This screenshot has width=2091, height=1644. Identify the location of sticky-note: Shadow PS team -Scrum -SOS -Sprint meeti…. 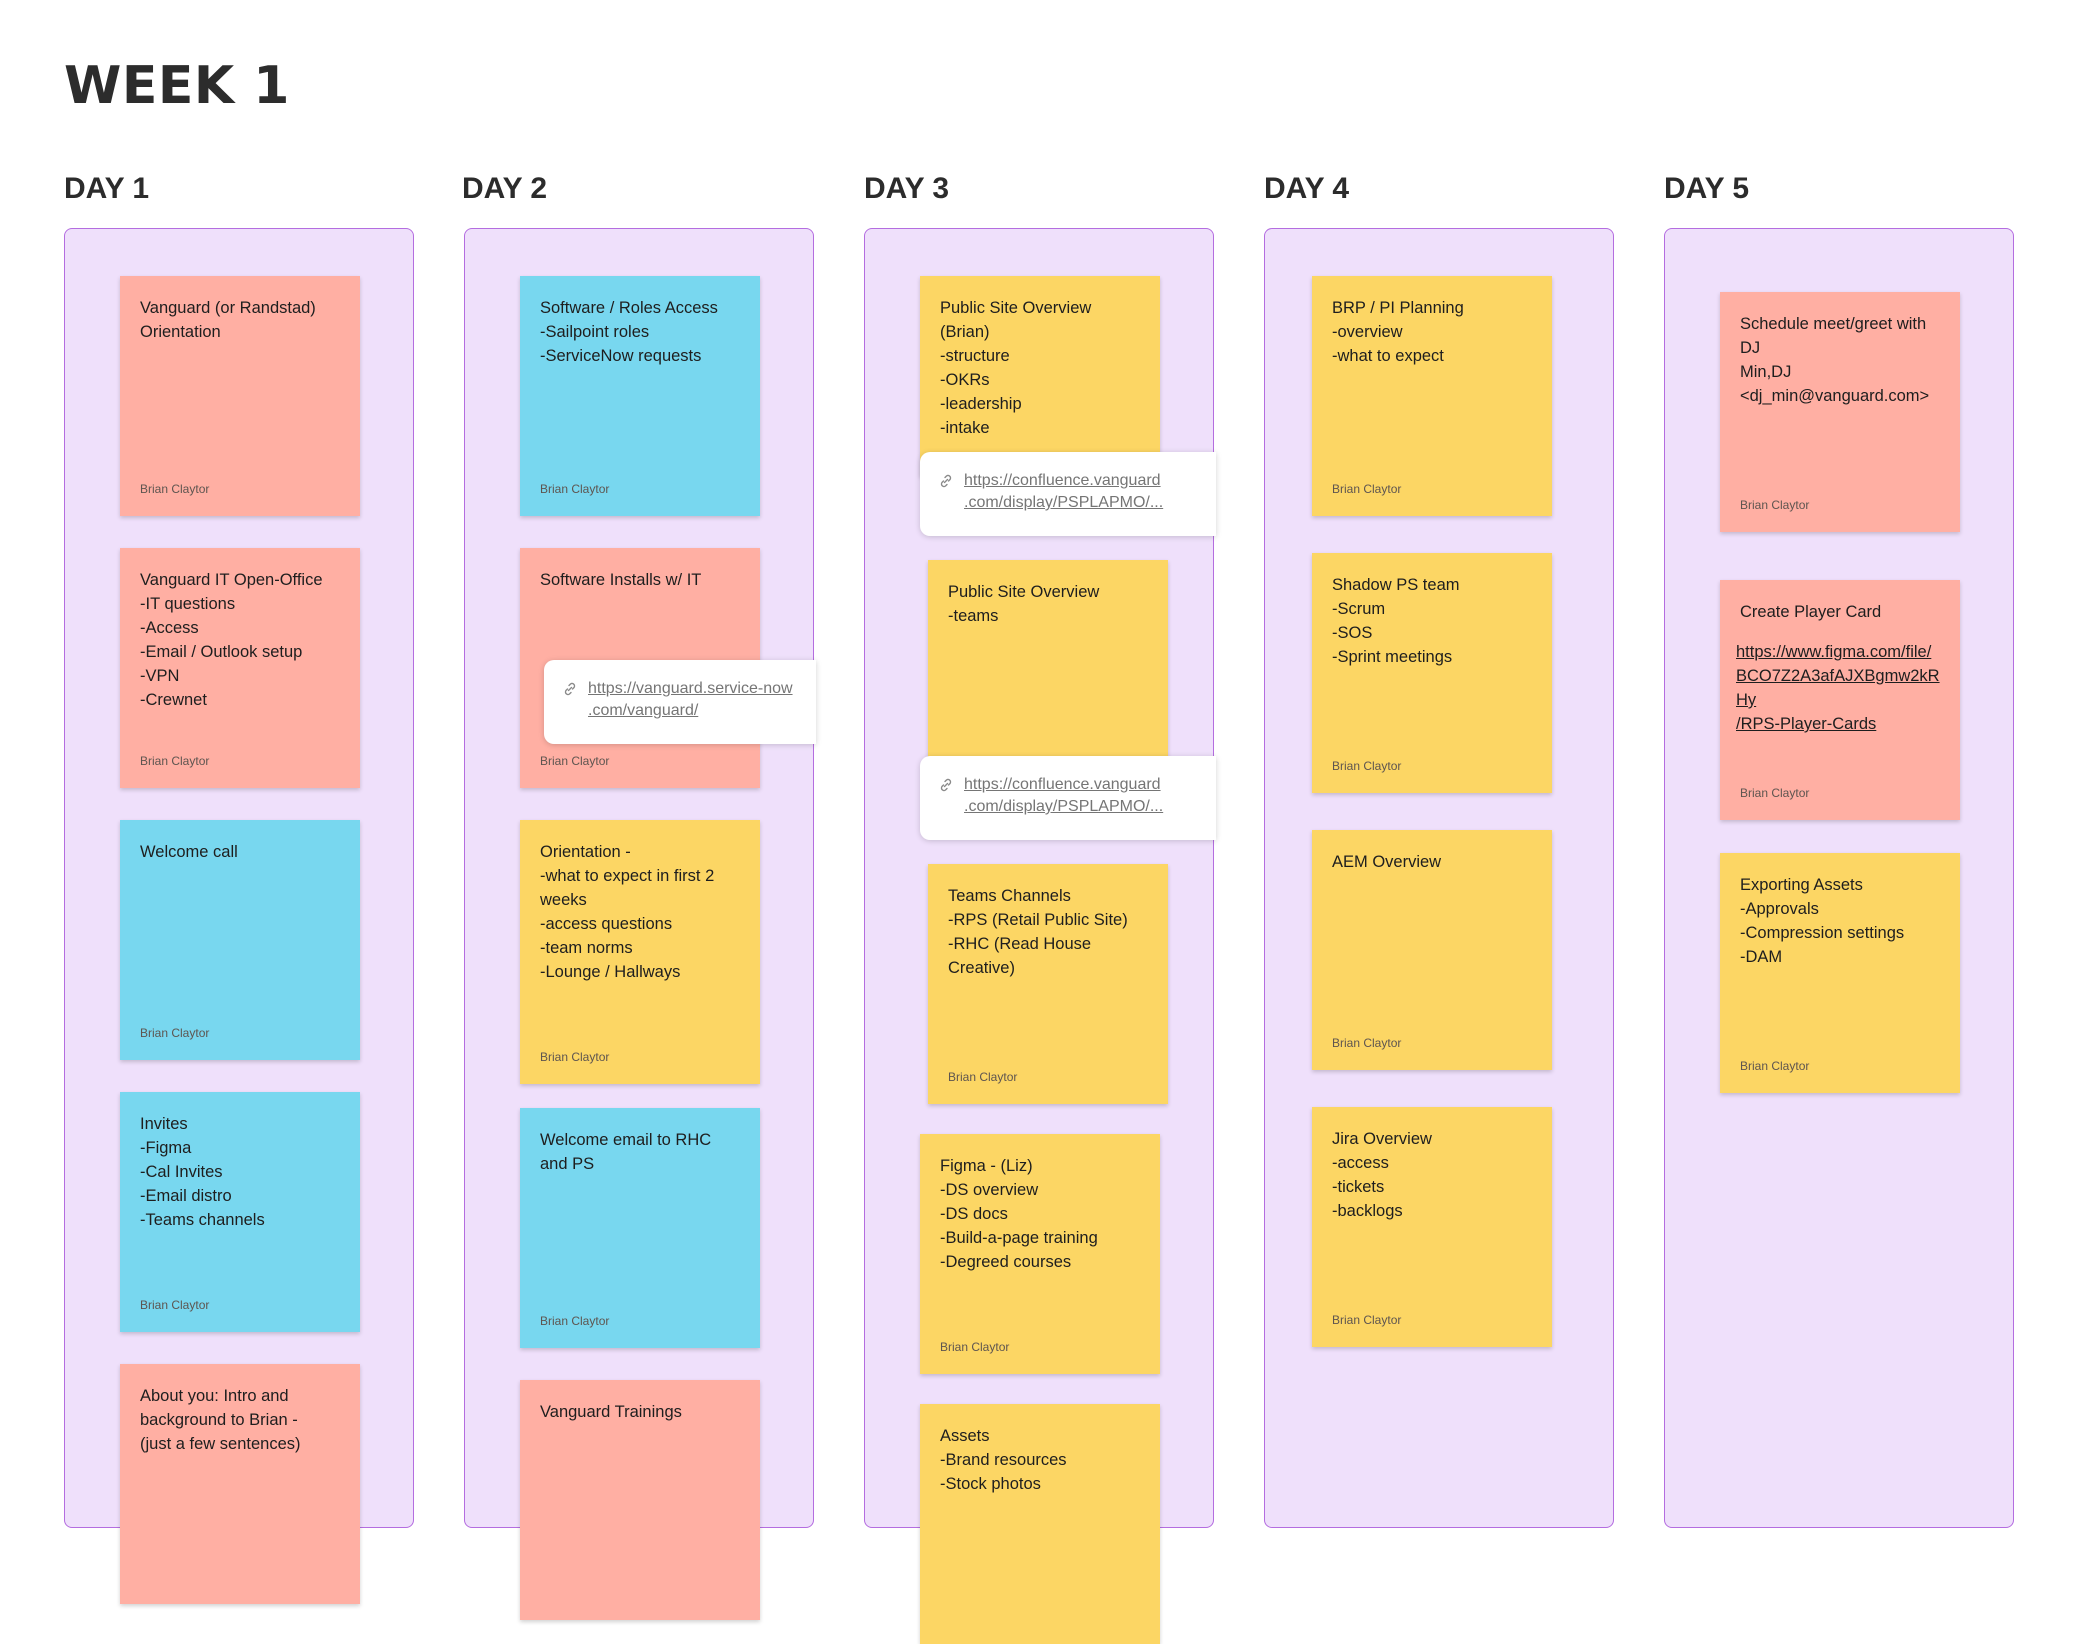
(1432, 673).